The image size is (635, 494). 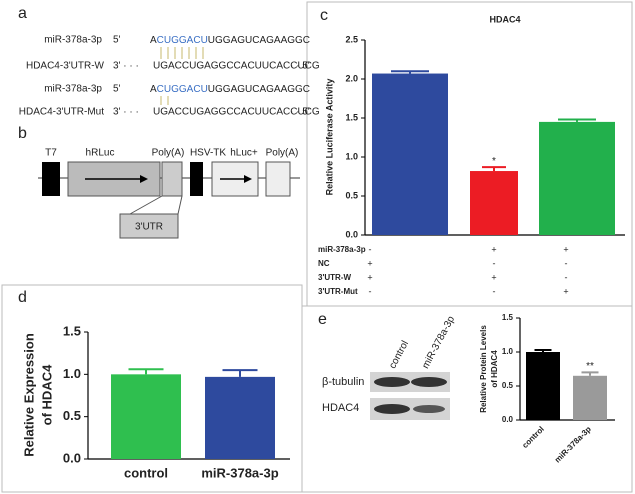 What do you see at coordinates (483, 369) in the screenshot?
I see `y-axis-label: Relative Protein Levels` at bounding box center [483, 369].